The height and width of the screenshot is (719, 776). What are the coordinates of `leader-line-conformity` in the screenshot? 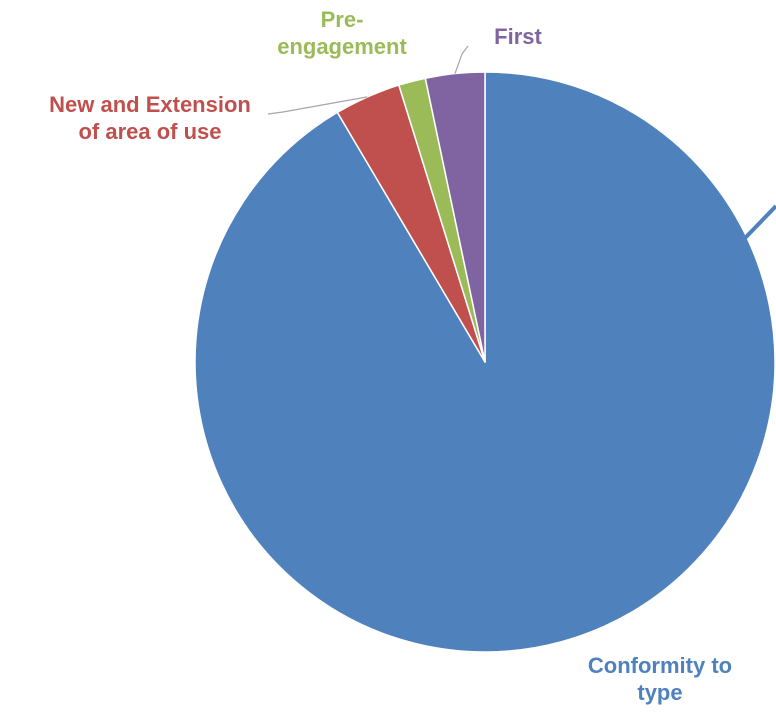 It's located at (746, 236).